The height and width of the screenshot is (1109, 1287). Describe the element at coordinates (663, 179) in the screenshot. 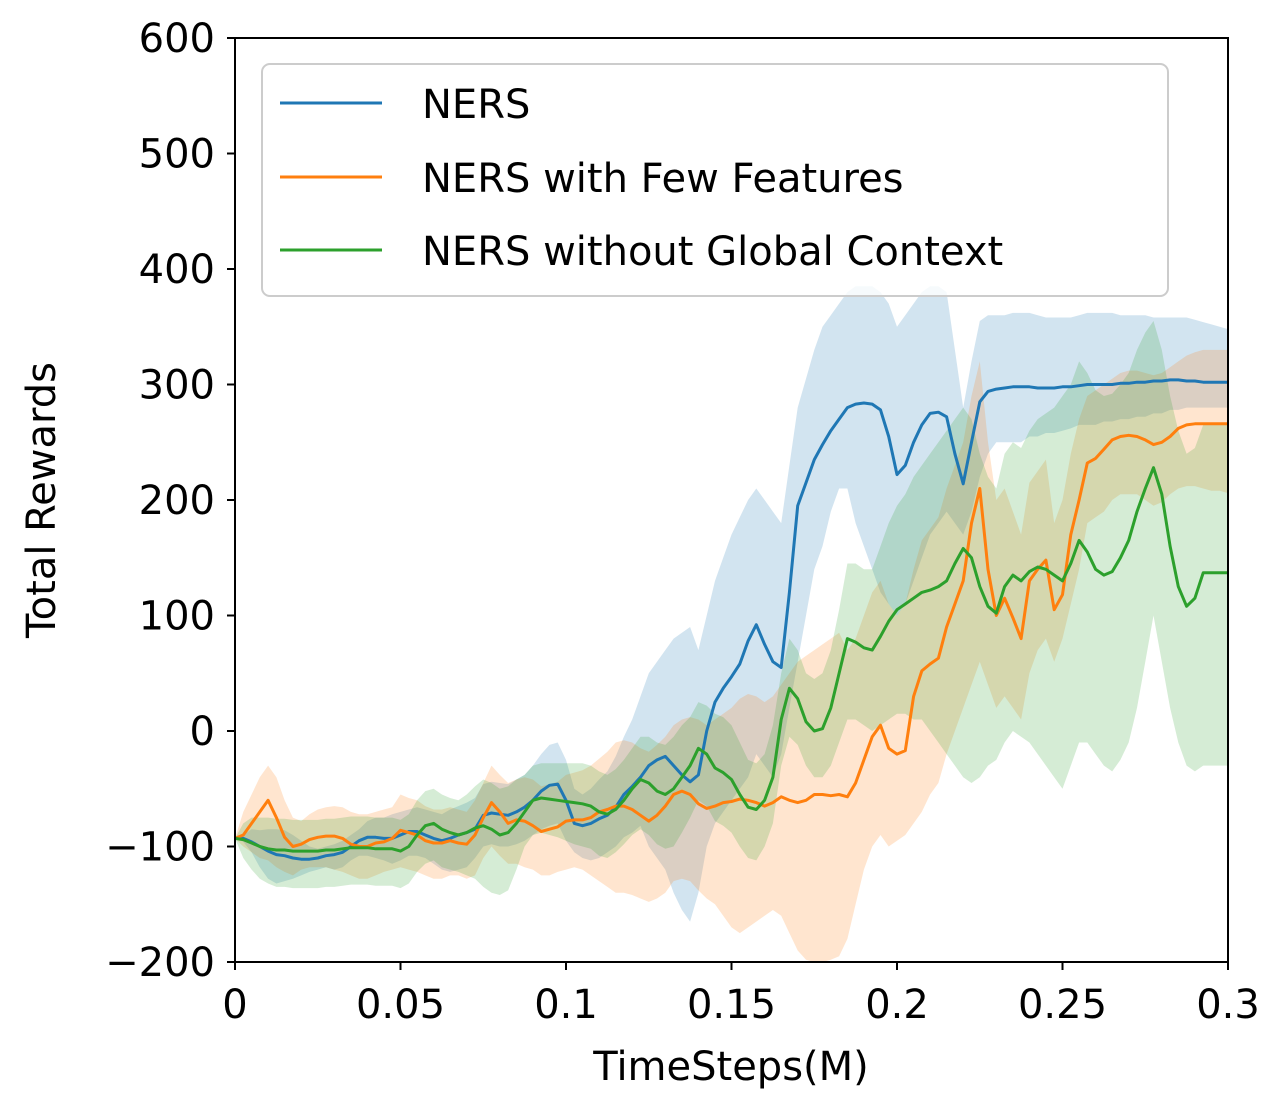

I see `legend-label-ners-few-features: NERS with Few Features` at that location.